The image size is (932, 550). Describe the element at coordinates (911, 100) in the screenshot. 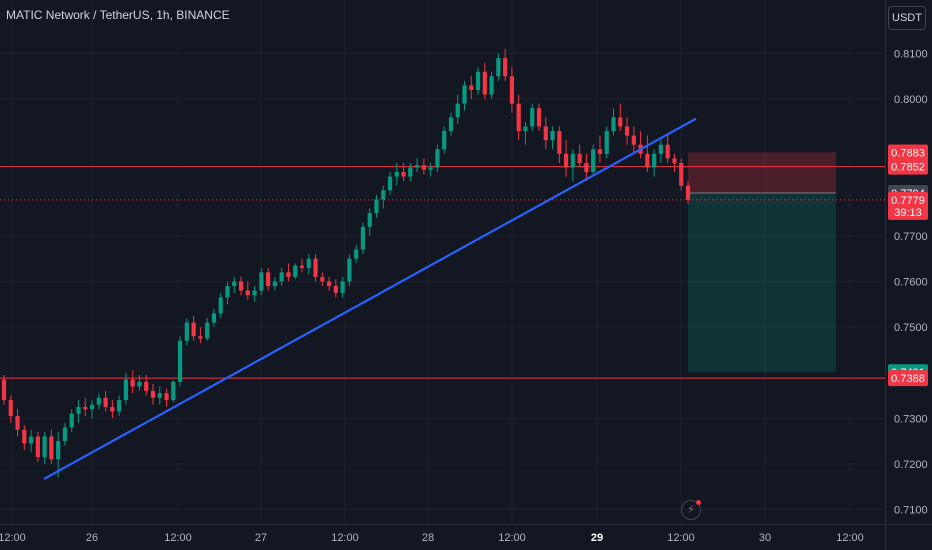

I see `y-tick-label: 0.8000` at that location.